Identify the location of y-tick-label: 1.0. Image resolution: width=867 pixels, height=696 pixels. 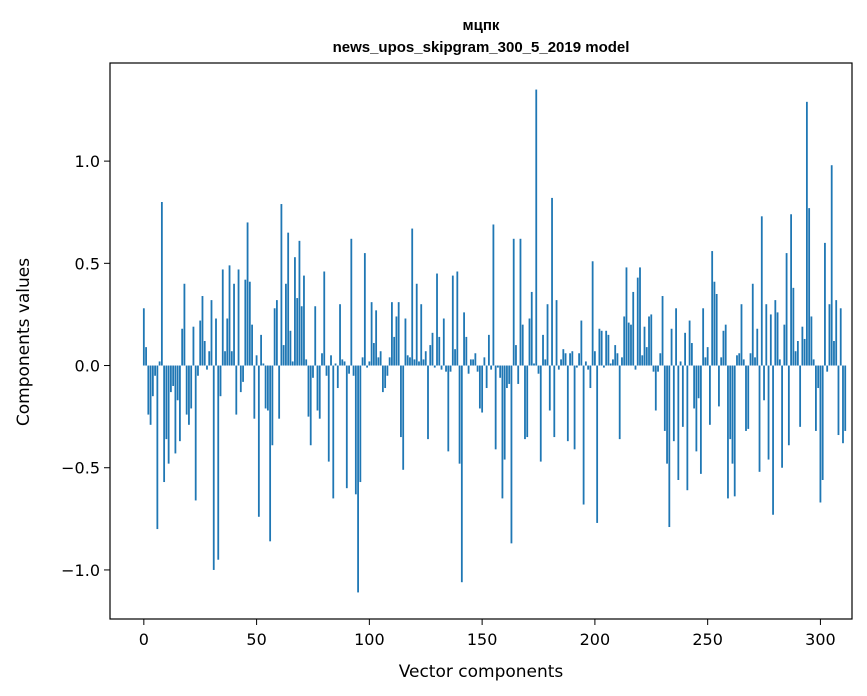
(87, 161).